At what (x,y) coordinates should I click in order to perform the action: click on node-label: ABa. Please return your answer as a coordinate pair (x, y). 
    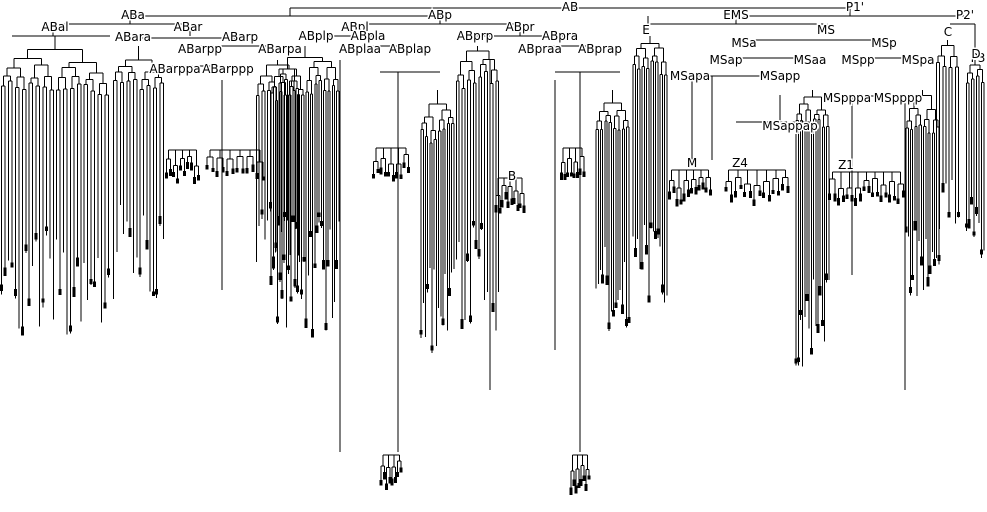
    Looking at the image, I should click on (133, 15).